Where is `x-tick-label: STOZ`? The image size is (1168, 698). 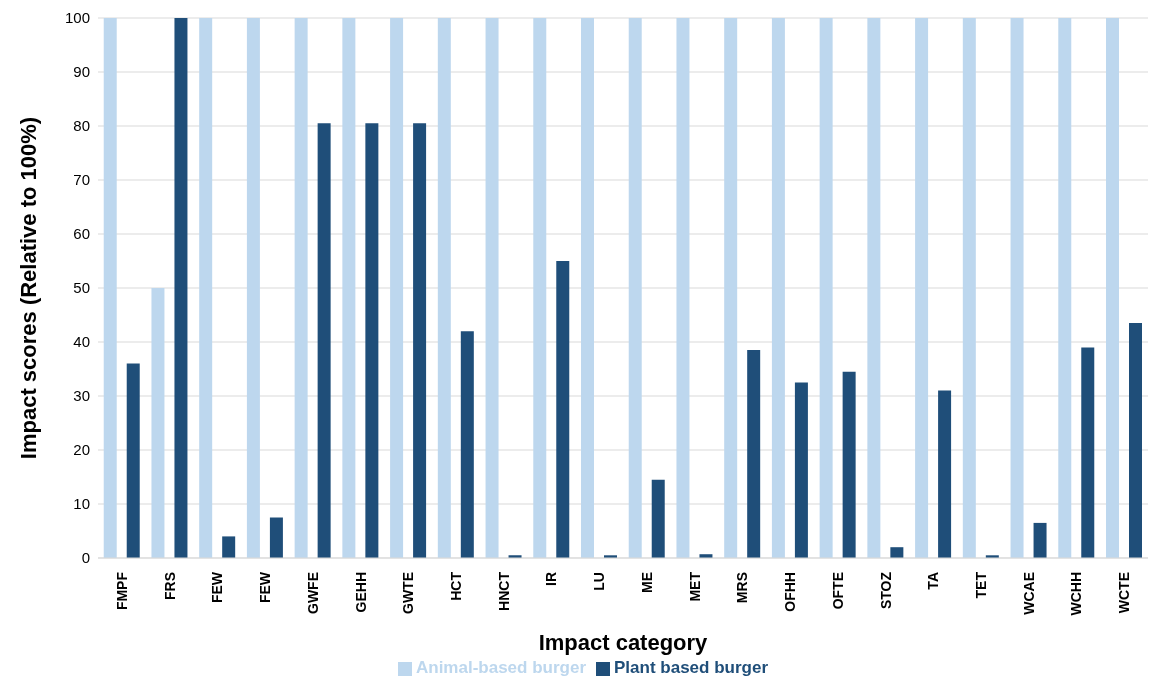 x-tick-label: STOZ is located at coordinates (885, 590).